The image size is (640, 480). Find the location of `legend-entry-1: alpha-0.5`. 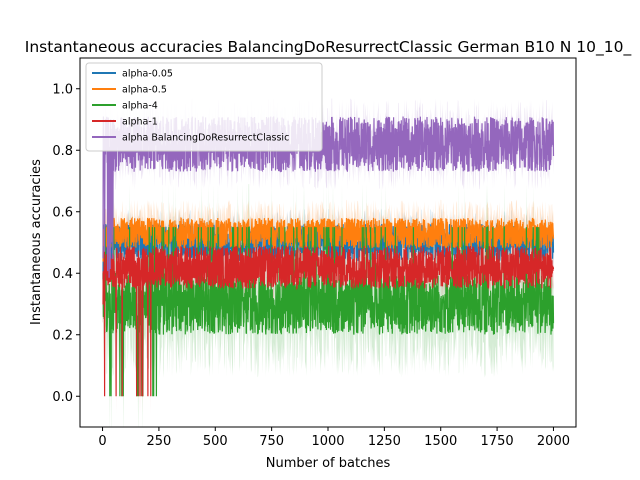

legend-entry-1: alpha-0.5 is located at coordinates (144, 90).